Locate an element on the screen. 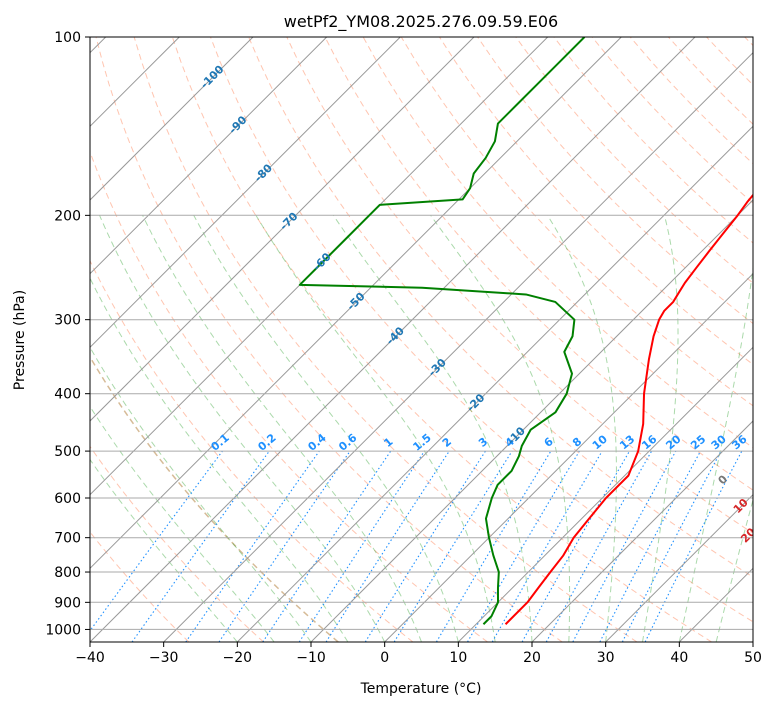 This screenshot has width=775, height=712. y-tick-label: 700 is located at coordinates (67, 539).